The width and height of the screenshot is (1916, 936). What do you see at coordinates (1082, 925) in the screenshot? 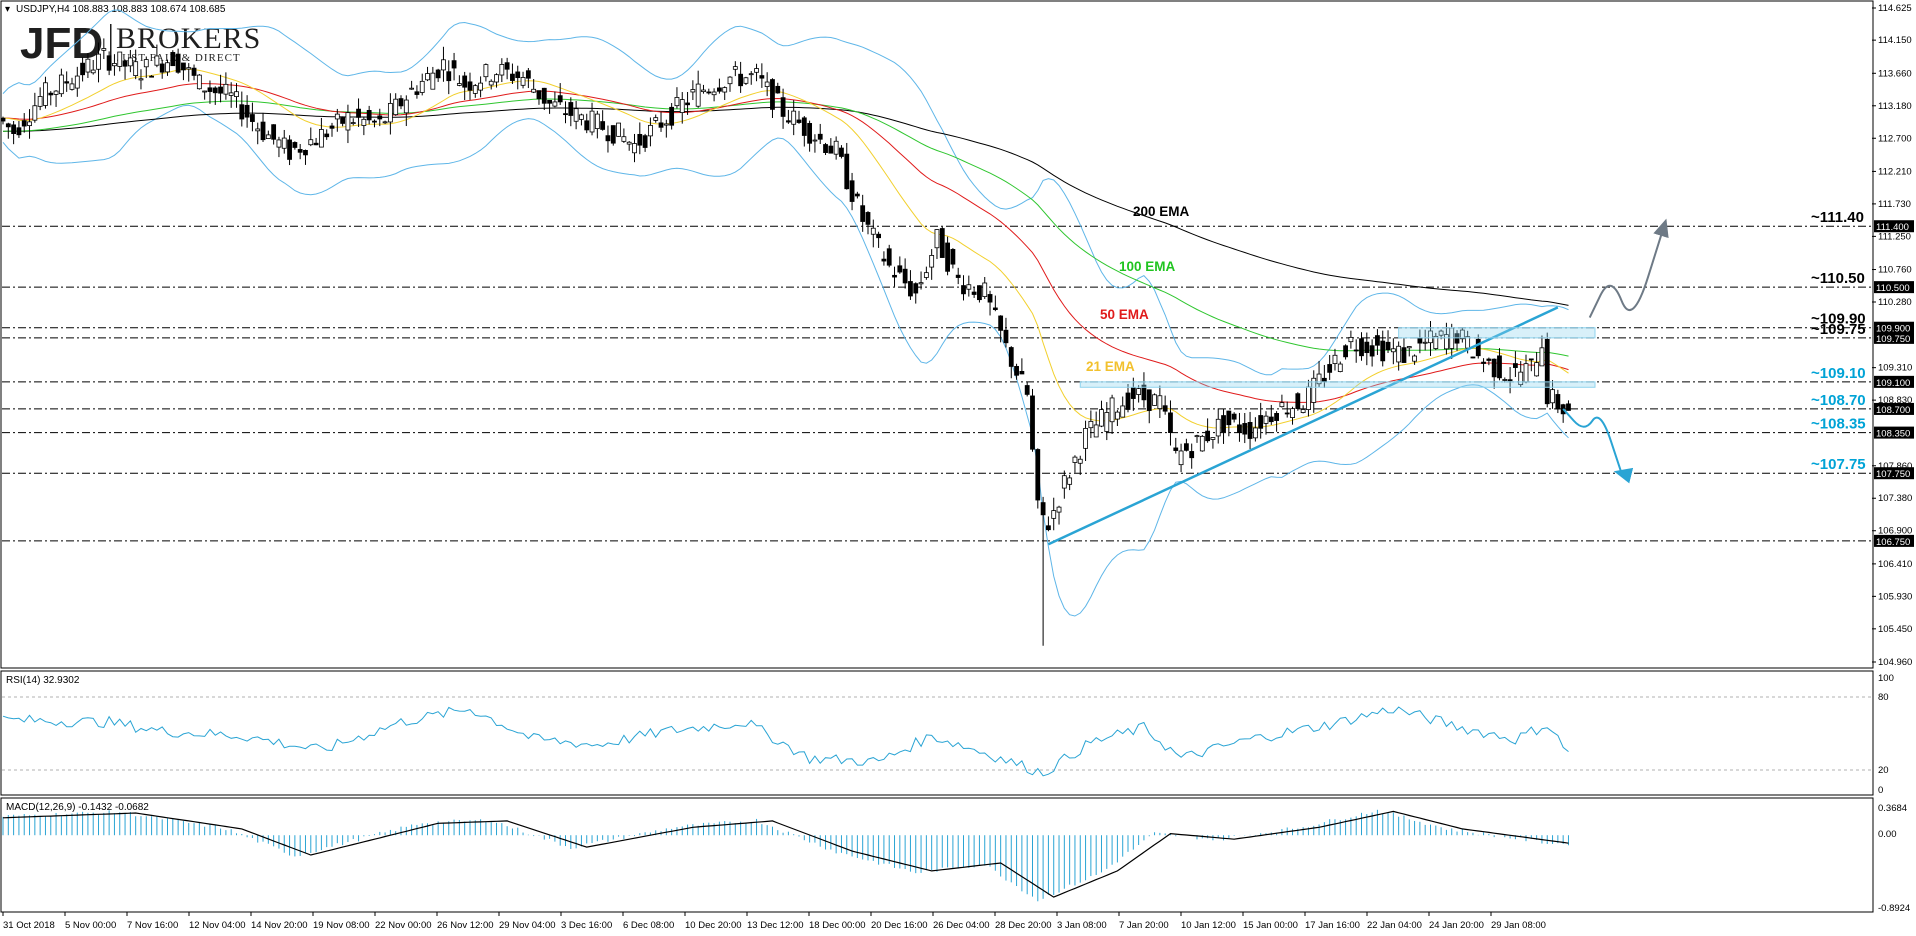
I see `time-tick: 3 Jan 08:00` at bounding box center [1082, 925].